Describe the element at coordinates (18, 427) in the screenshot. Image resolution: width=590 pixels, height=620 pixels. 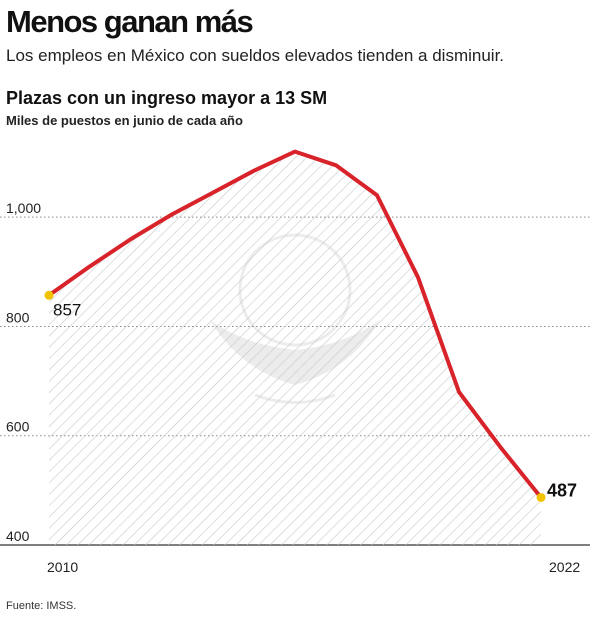
I see `y-tick-label: 600` at that location.